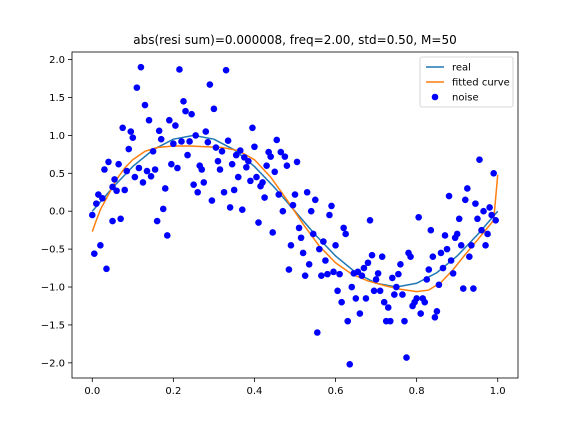 This screenshot has height=432, width=576. Describe the element at coordinates (461, 68) in the screenshot. I see `legend-label: real` at that location.